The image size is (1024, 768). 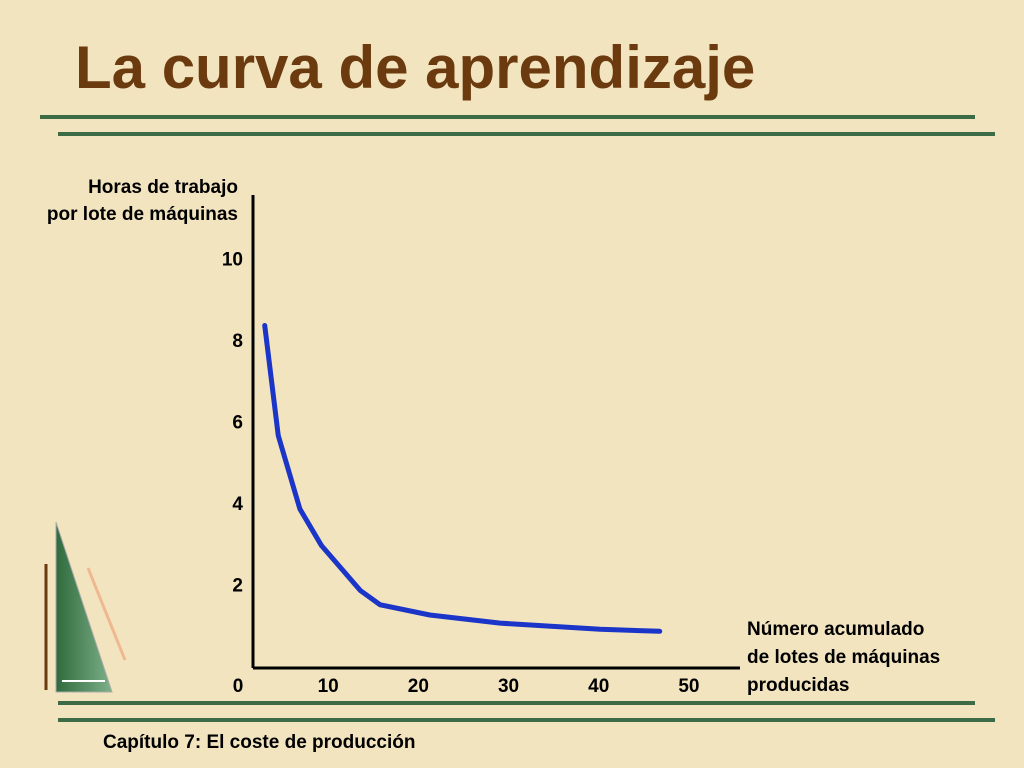 I want to click on x-axis-label: Número acumulado, so click(x=835, y=629).